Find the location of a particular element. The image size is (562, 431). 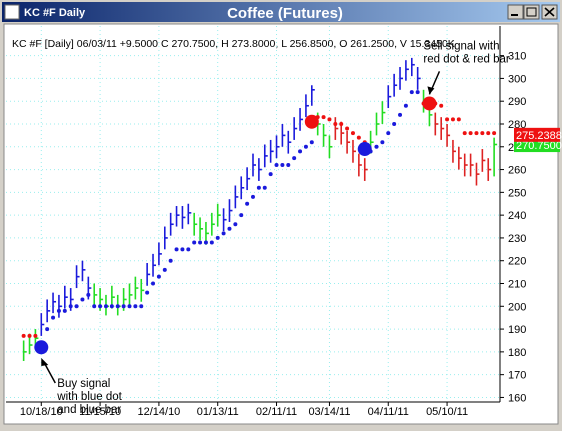

maximize-icon is located at coordinates (531, 12).